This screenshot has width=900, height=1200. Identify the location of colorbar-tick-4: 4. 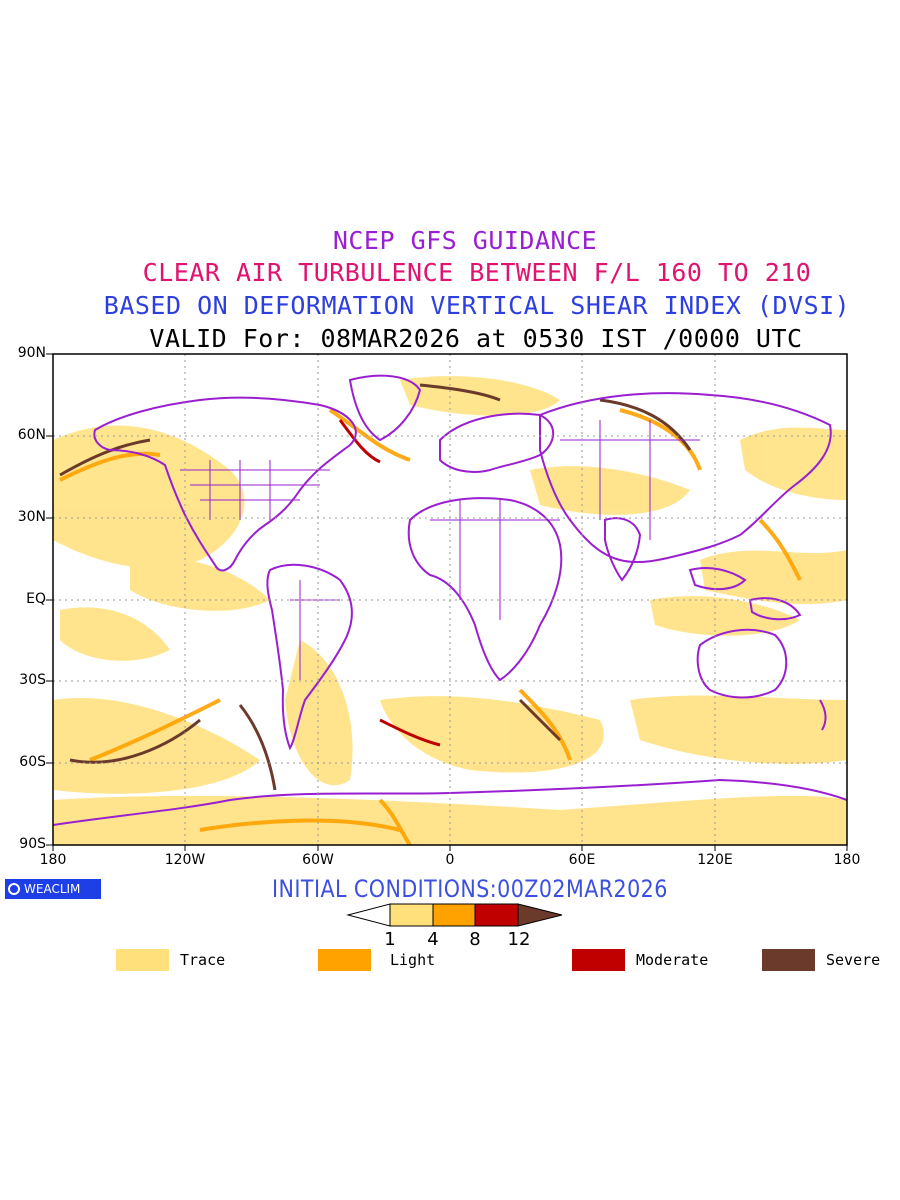
(433, 939).